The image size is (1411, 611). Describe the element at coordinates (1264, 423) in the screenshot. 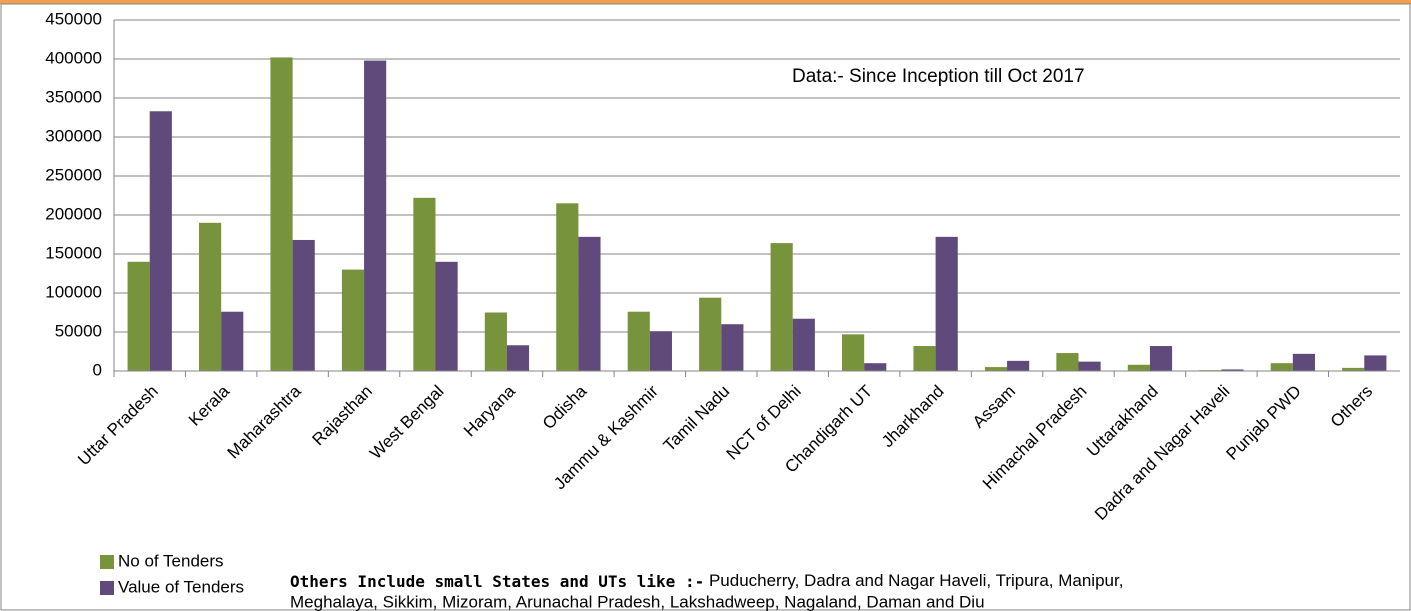

I see `x-tick-label: Punjab PWD` at that location.